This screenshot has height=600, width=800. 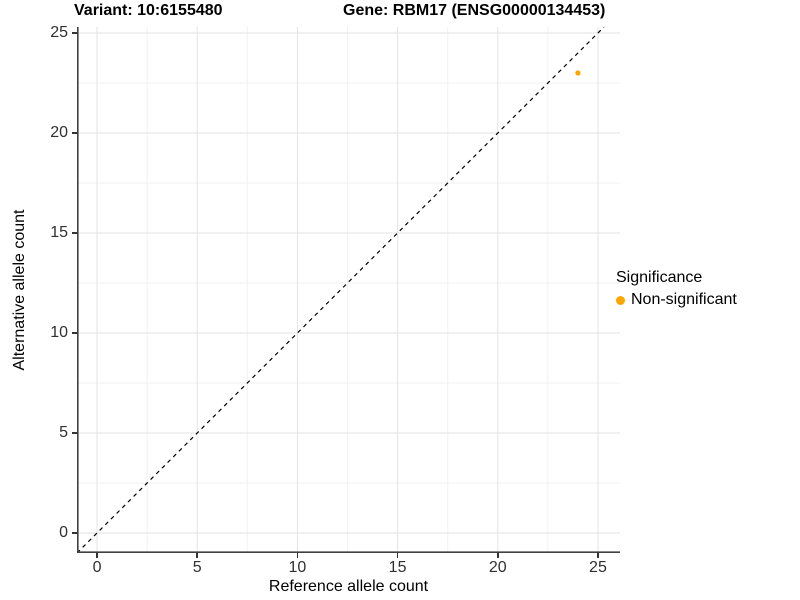 What do you see at coordinates (97, 567) in the screenshot?
I see `x-tick-label: 0` at bounding box center [97, 567].